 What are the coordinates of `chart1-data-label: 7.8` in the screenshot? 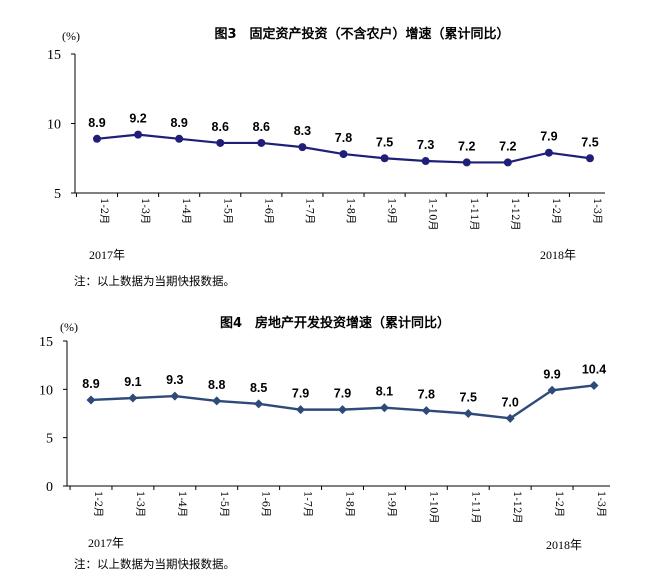 It's located at (343, 138).